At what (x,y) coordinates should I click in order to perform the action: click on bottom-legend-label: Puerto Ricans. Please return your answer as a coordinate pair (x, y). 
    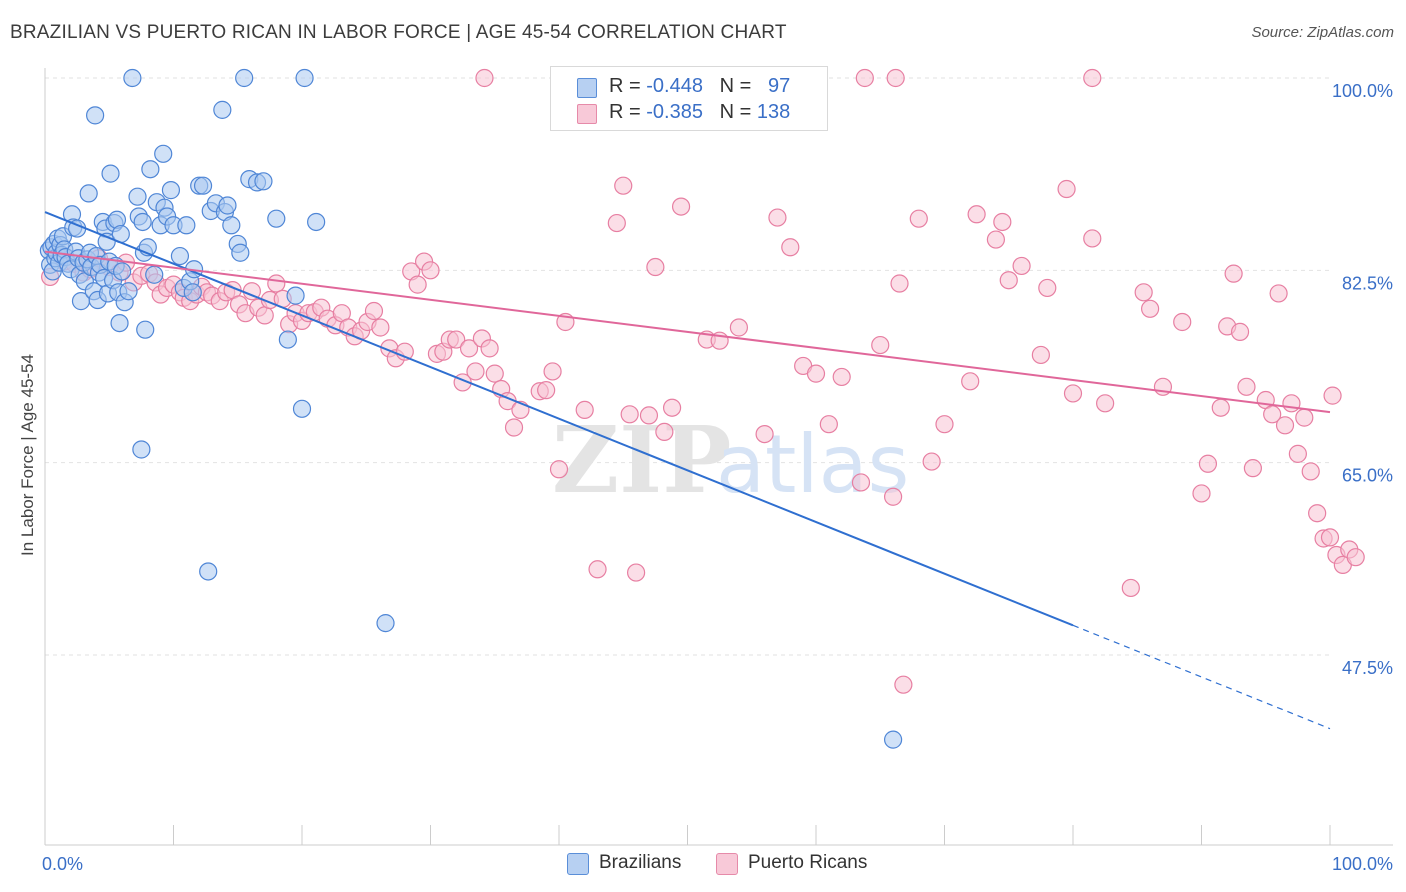
    Looking at the image, I should click on (808, 862).